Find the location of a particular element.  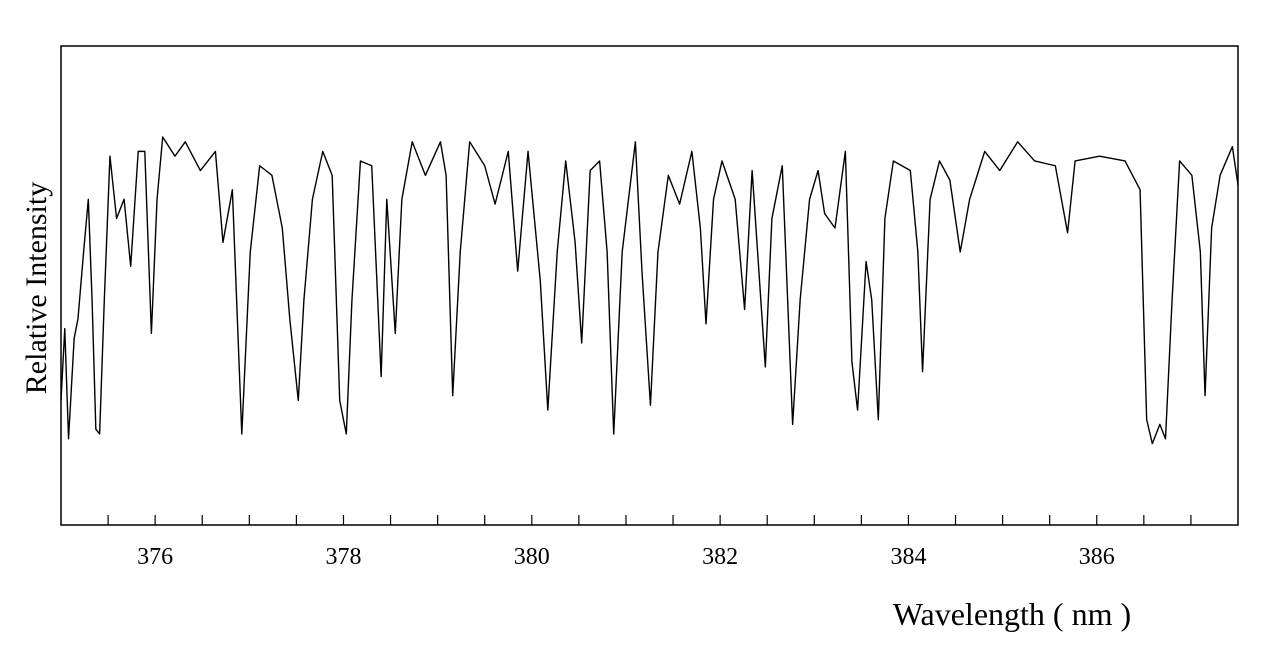

x-tick-label: 378 is located at coordinates (343, 557).